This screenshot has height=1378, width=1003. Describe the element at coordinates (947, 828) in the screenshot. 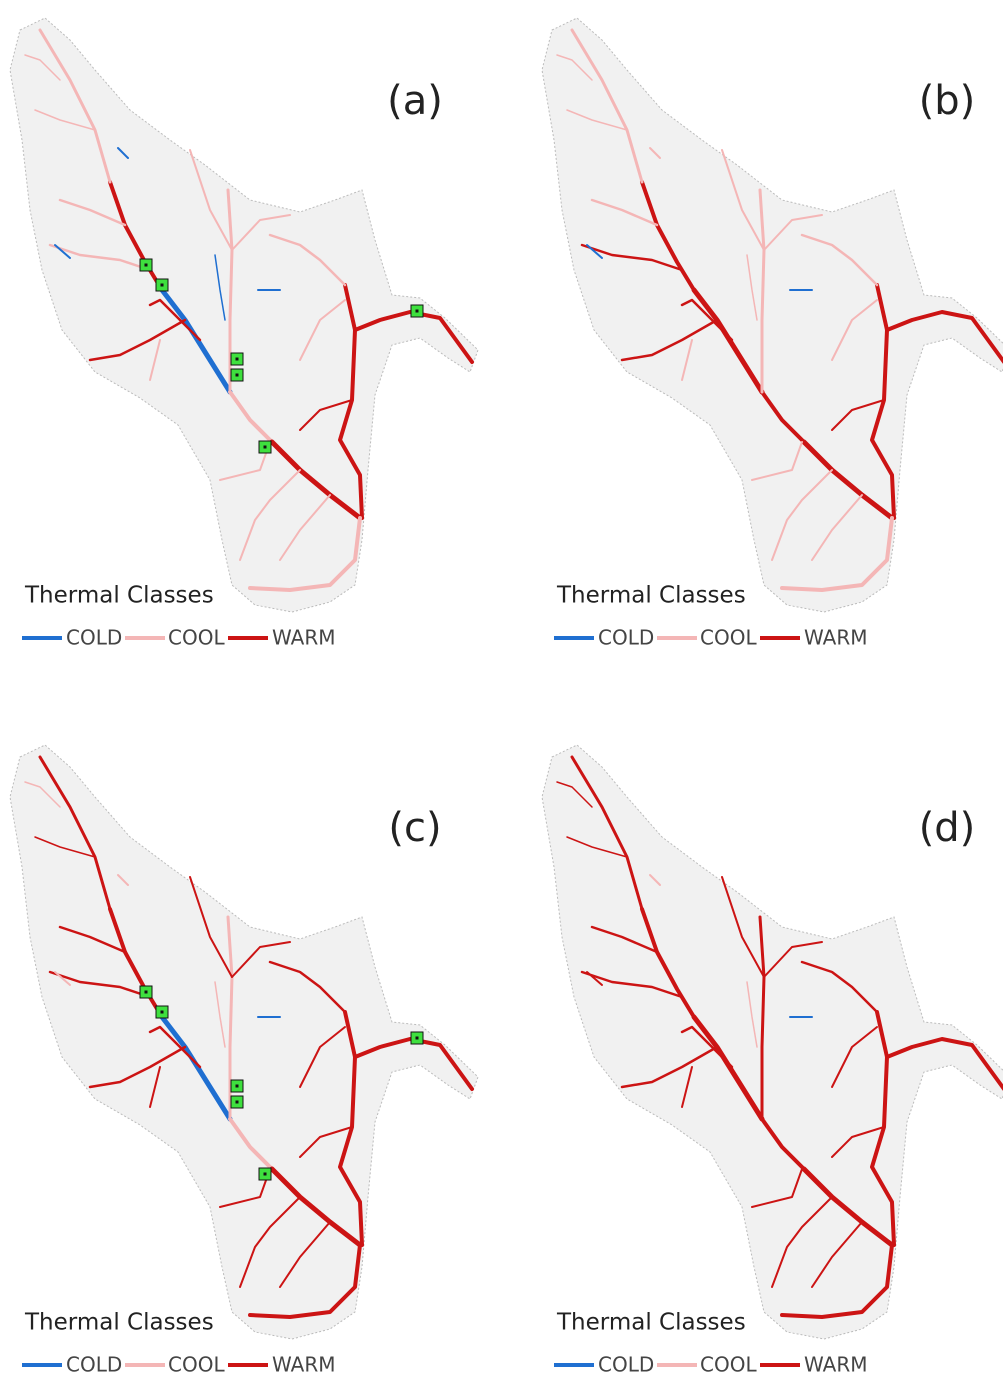

I see `panel-label: (d)` at that location.